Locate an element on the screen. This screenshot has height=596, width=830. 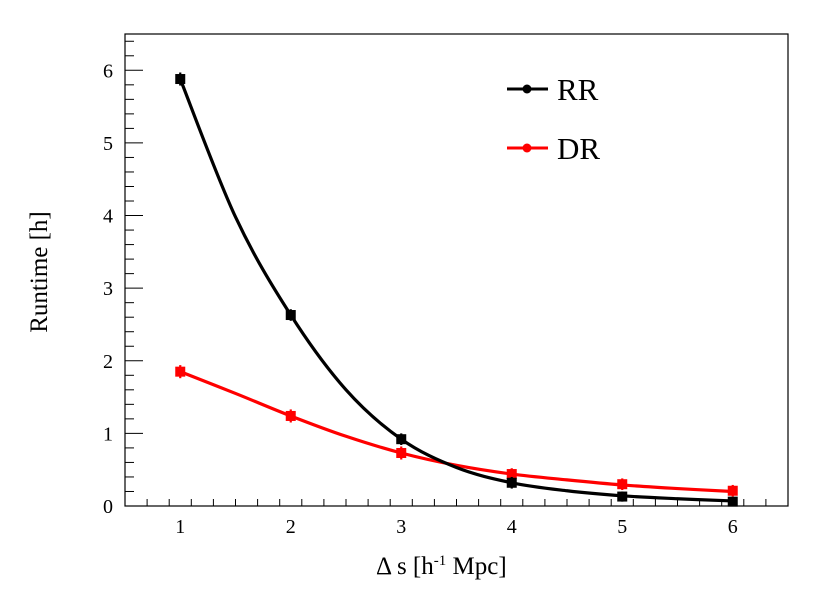
y-axis-ticks: 0 1 2 3 4 5 6 is located at coordinates (123, 279).